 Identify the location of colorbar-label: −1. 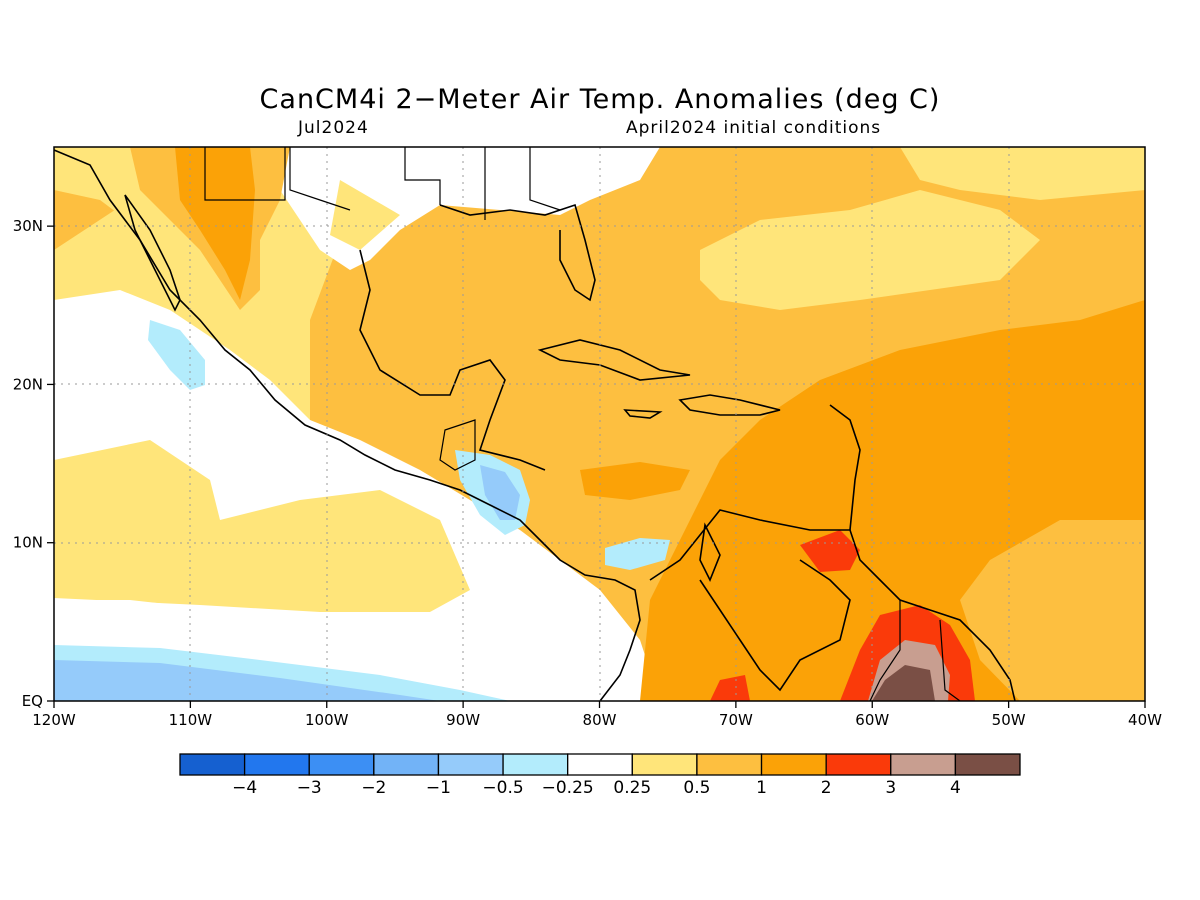
(438, 788).